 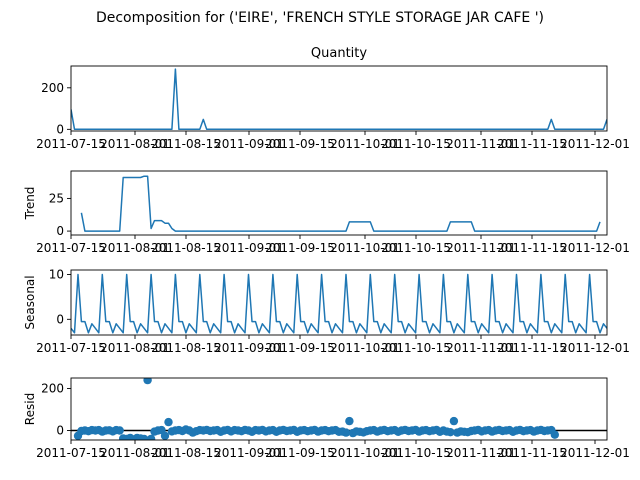 What do you see at coordinates (56, 198) in the screenshot?
I see `y-tick-label: 25` at bounding box center [56, 198].